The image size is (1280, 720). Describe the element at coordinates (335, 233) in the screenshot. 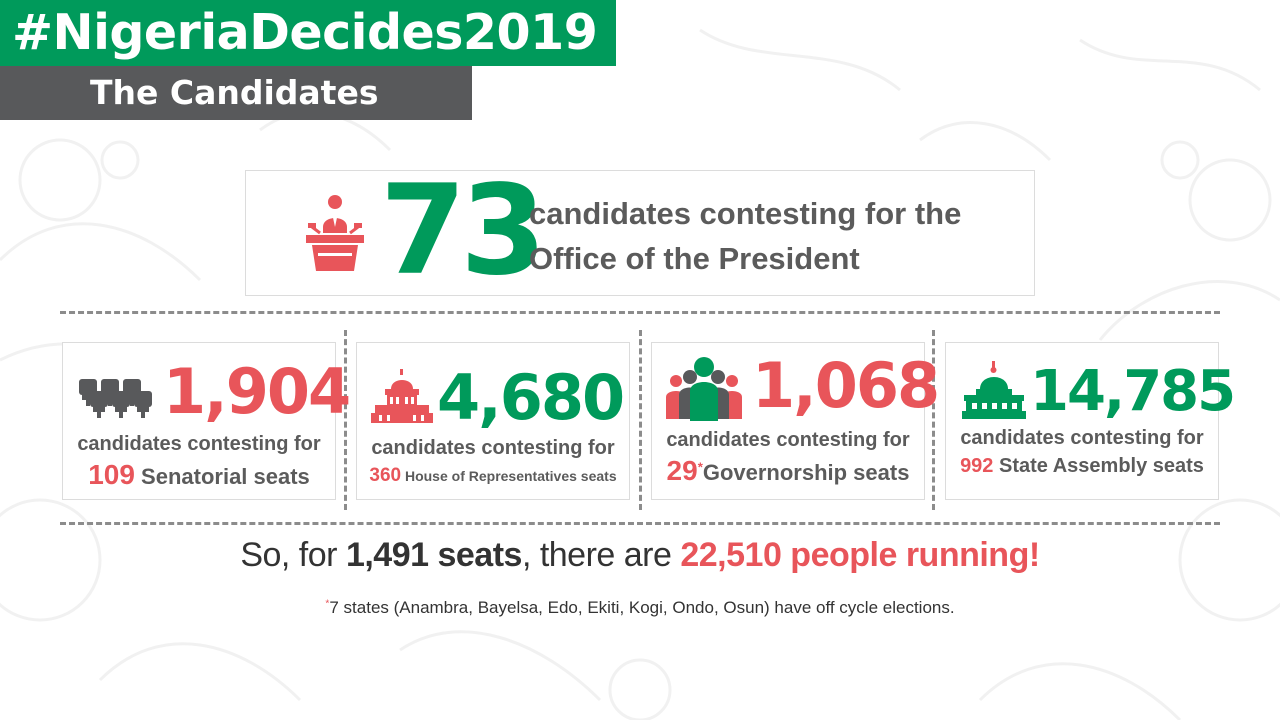

I see `podium-speaker-icon` at that location.